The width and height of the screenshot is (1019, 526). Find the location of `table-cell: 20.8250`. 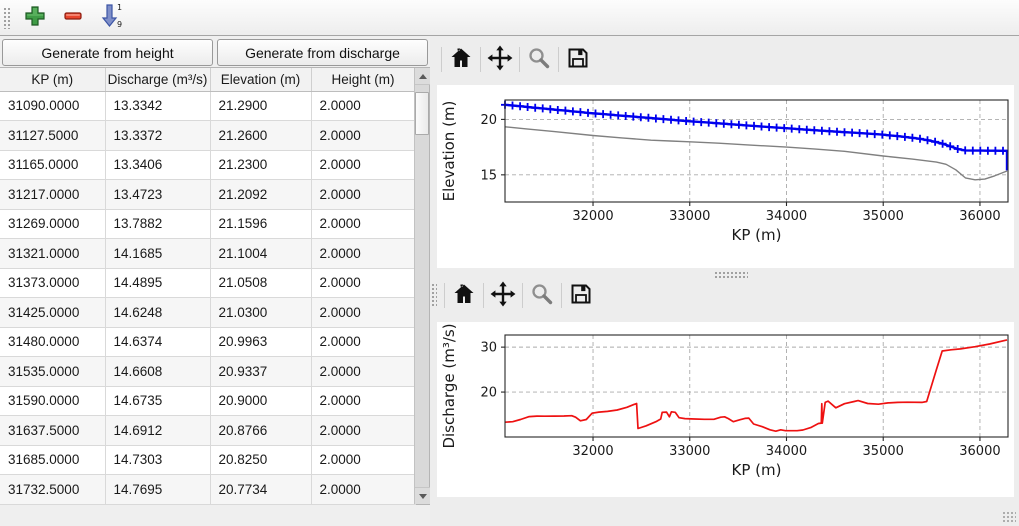

table-cell: 20.8250 is located at coordinates (261, 460).